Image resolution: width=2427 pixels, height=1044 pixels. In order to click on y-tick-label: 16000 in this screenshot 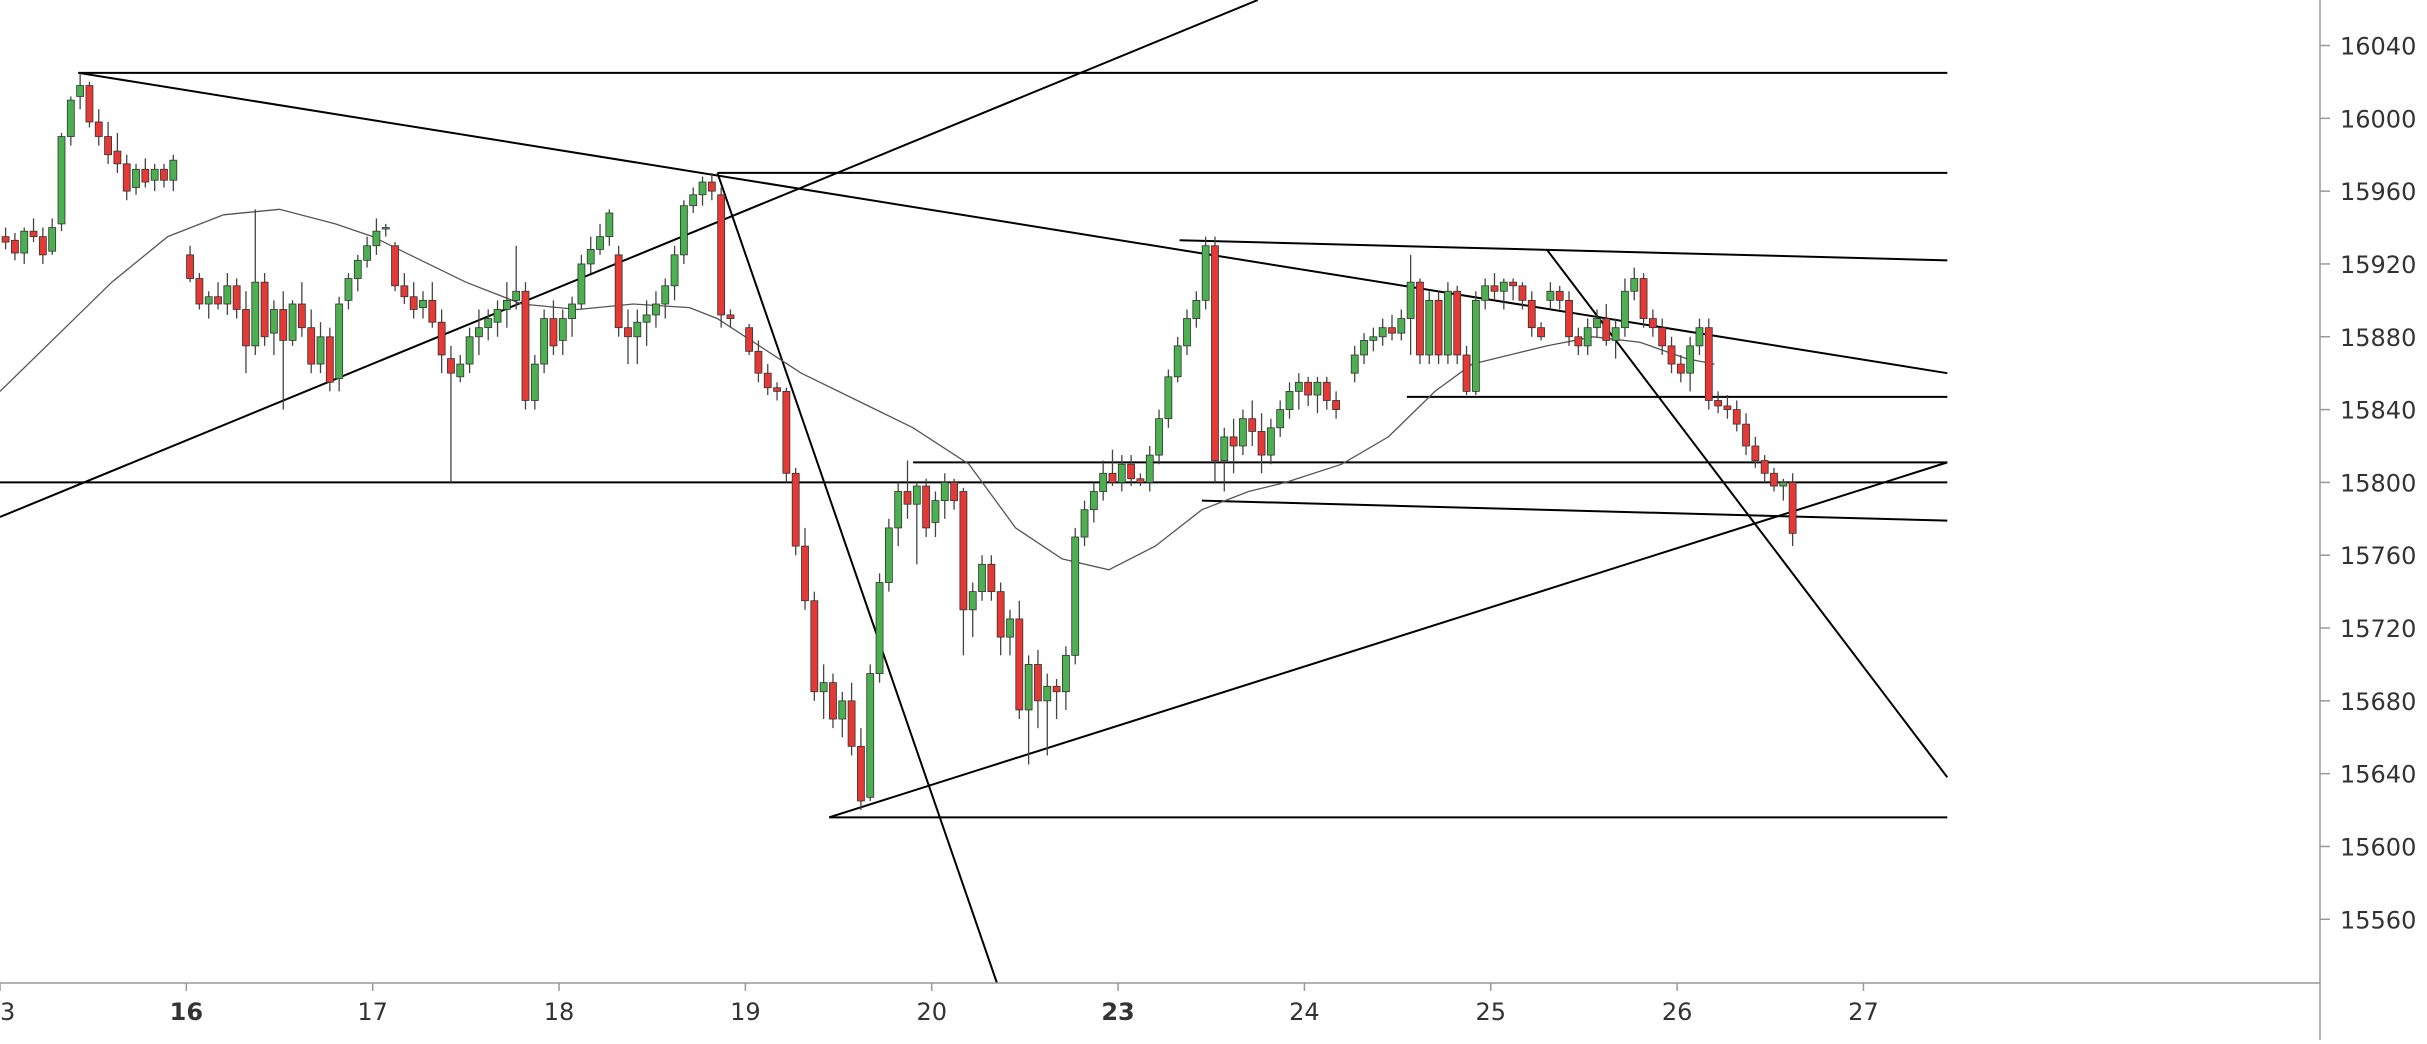, I will do `click(2378, 119)`.